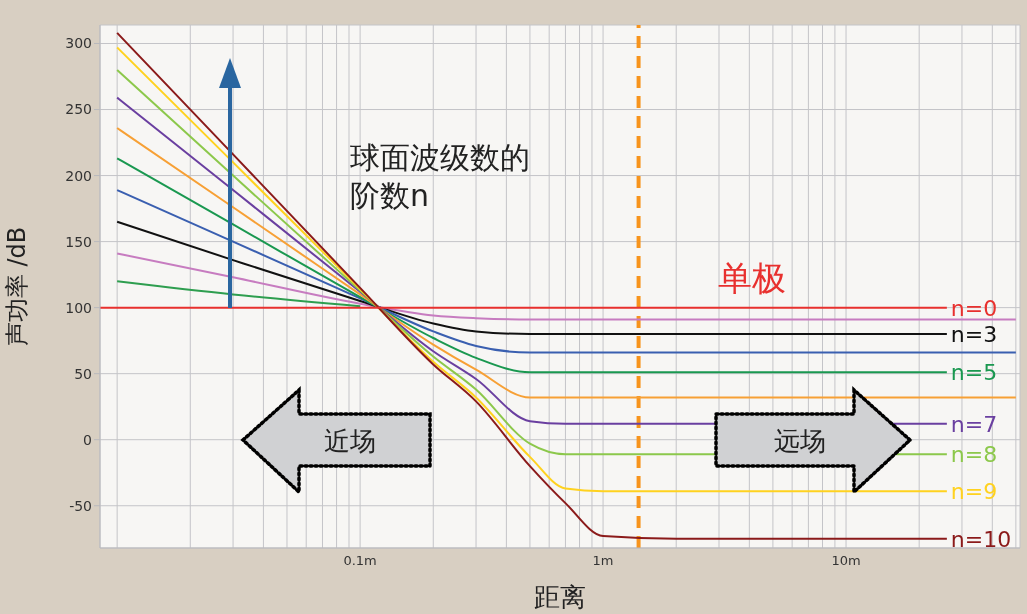 This screenshot has width=1027, height=614. I want to click on y-tick-label: 150, so click(78, 241).